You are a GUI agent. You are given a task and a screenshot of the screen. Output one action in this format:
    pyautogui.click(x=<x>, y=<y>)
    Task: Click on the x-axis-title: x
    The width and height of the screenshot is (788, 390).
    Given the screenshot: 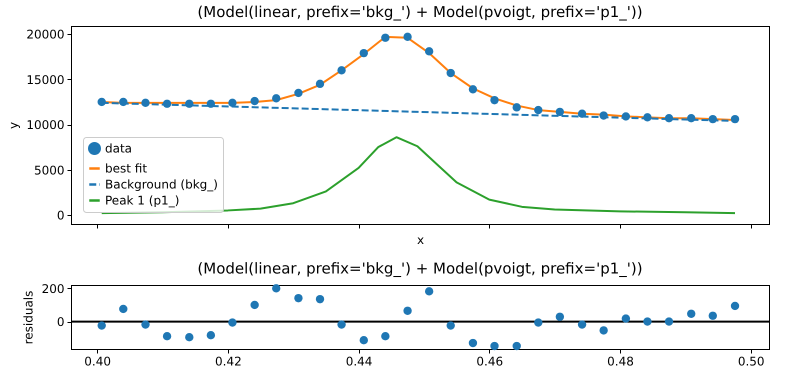 What is the action you would take?
    pyautogui.click(x=420, y=240)
    